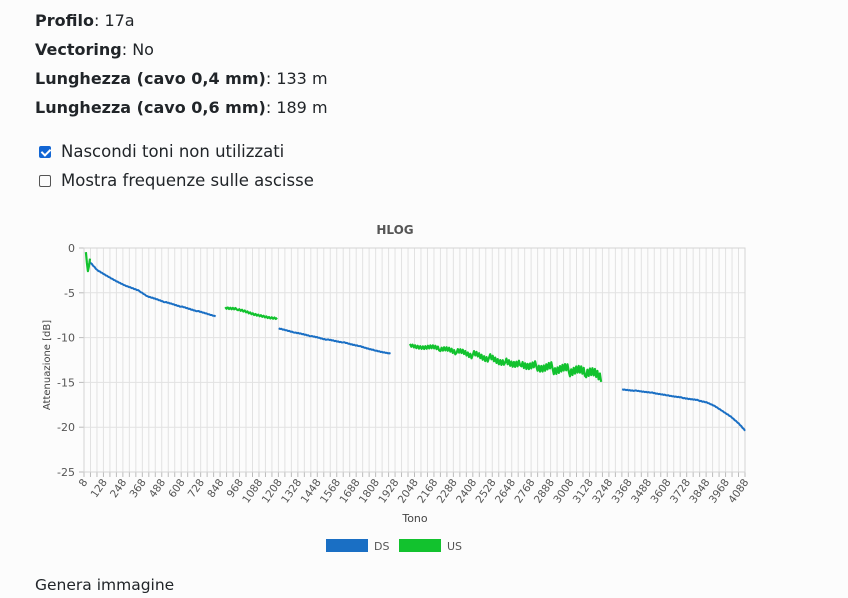  Describe the element at coordinates (143, 49) in the screenshot. I see `vectoring-value: No` at that location.